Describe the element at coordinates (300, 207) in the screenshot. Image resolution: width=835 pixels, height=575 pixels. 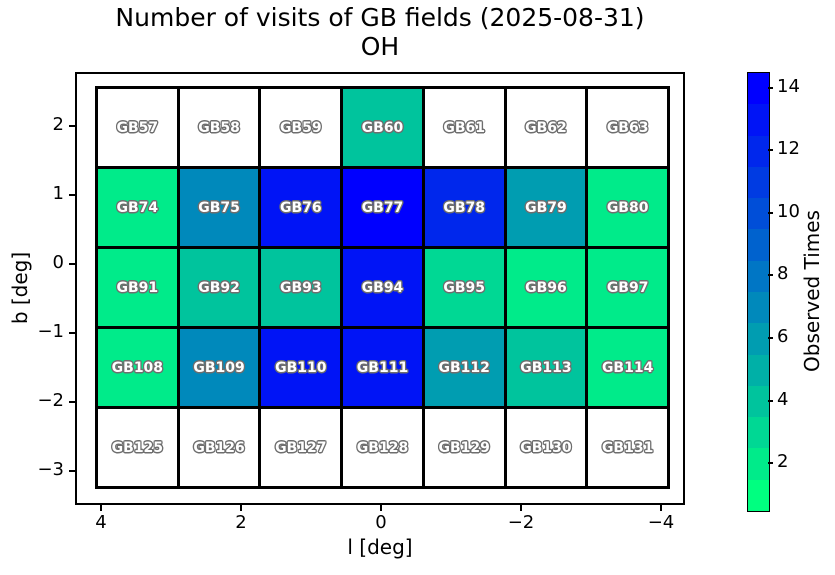
I see `field-label: GB76` at that location.